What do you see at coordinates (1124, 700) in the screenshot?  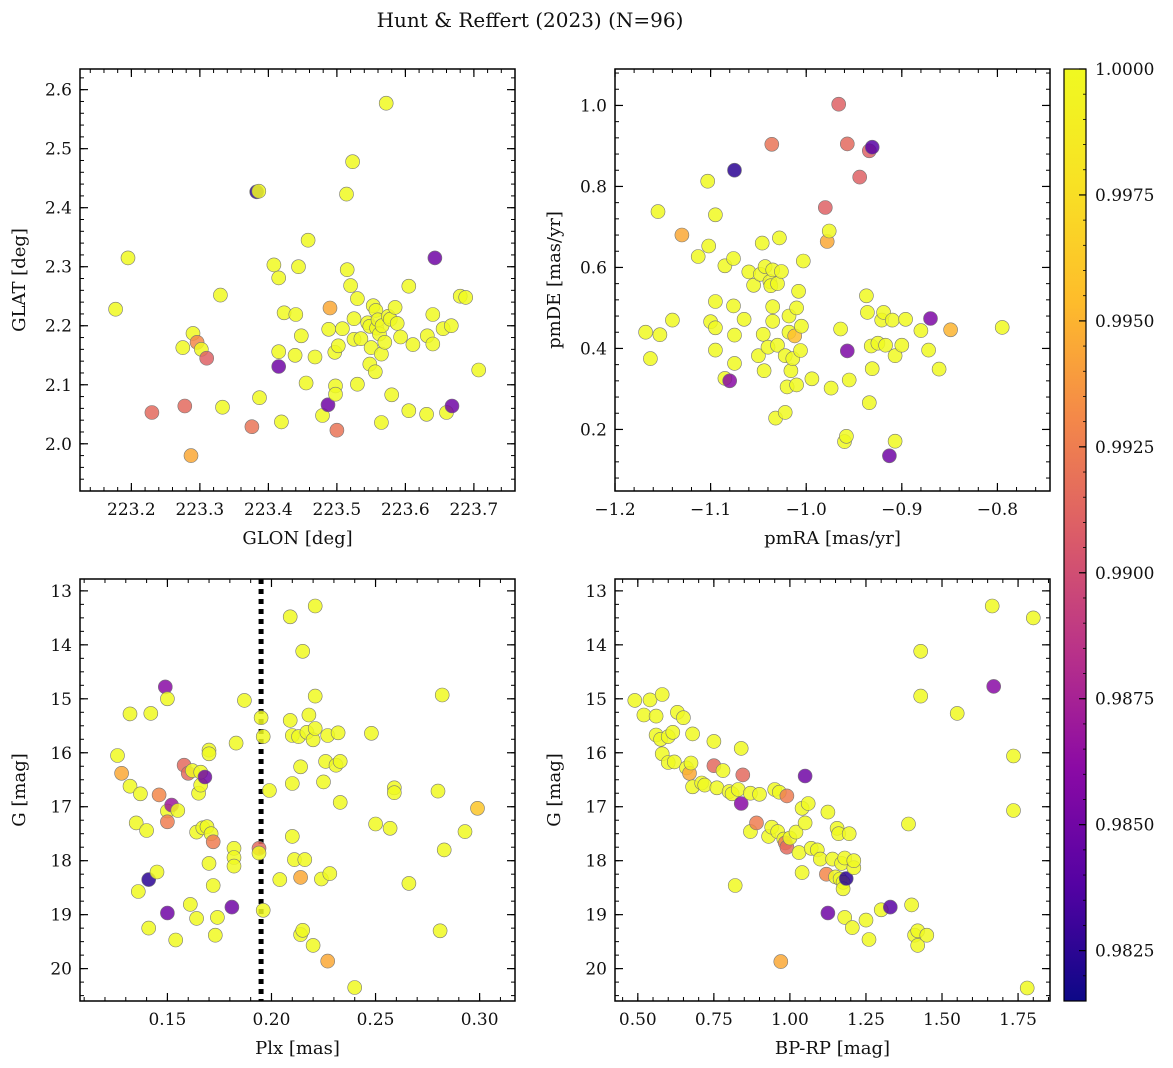 I see `colorbar-tick-label: 0.9875` at bounding box center [1124, 700].